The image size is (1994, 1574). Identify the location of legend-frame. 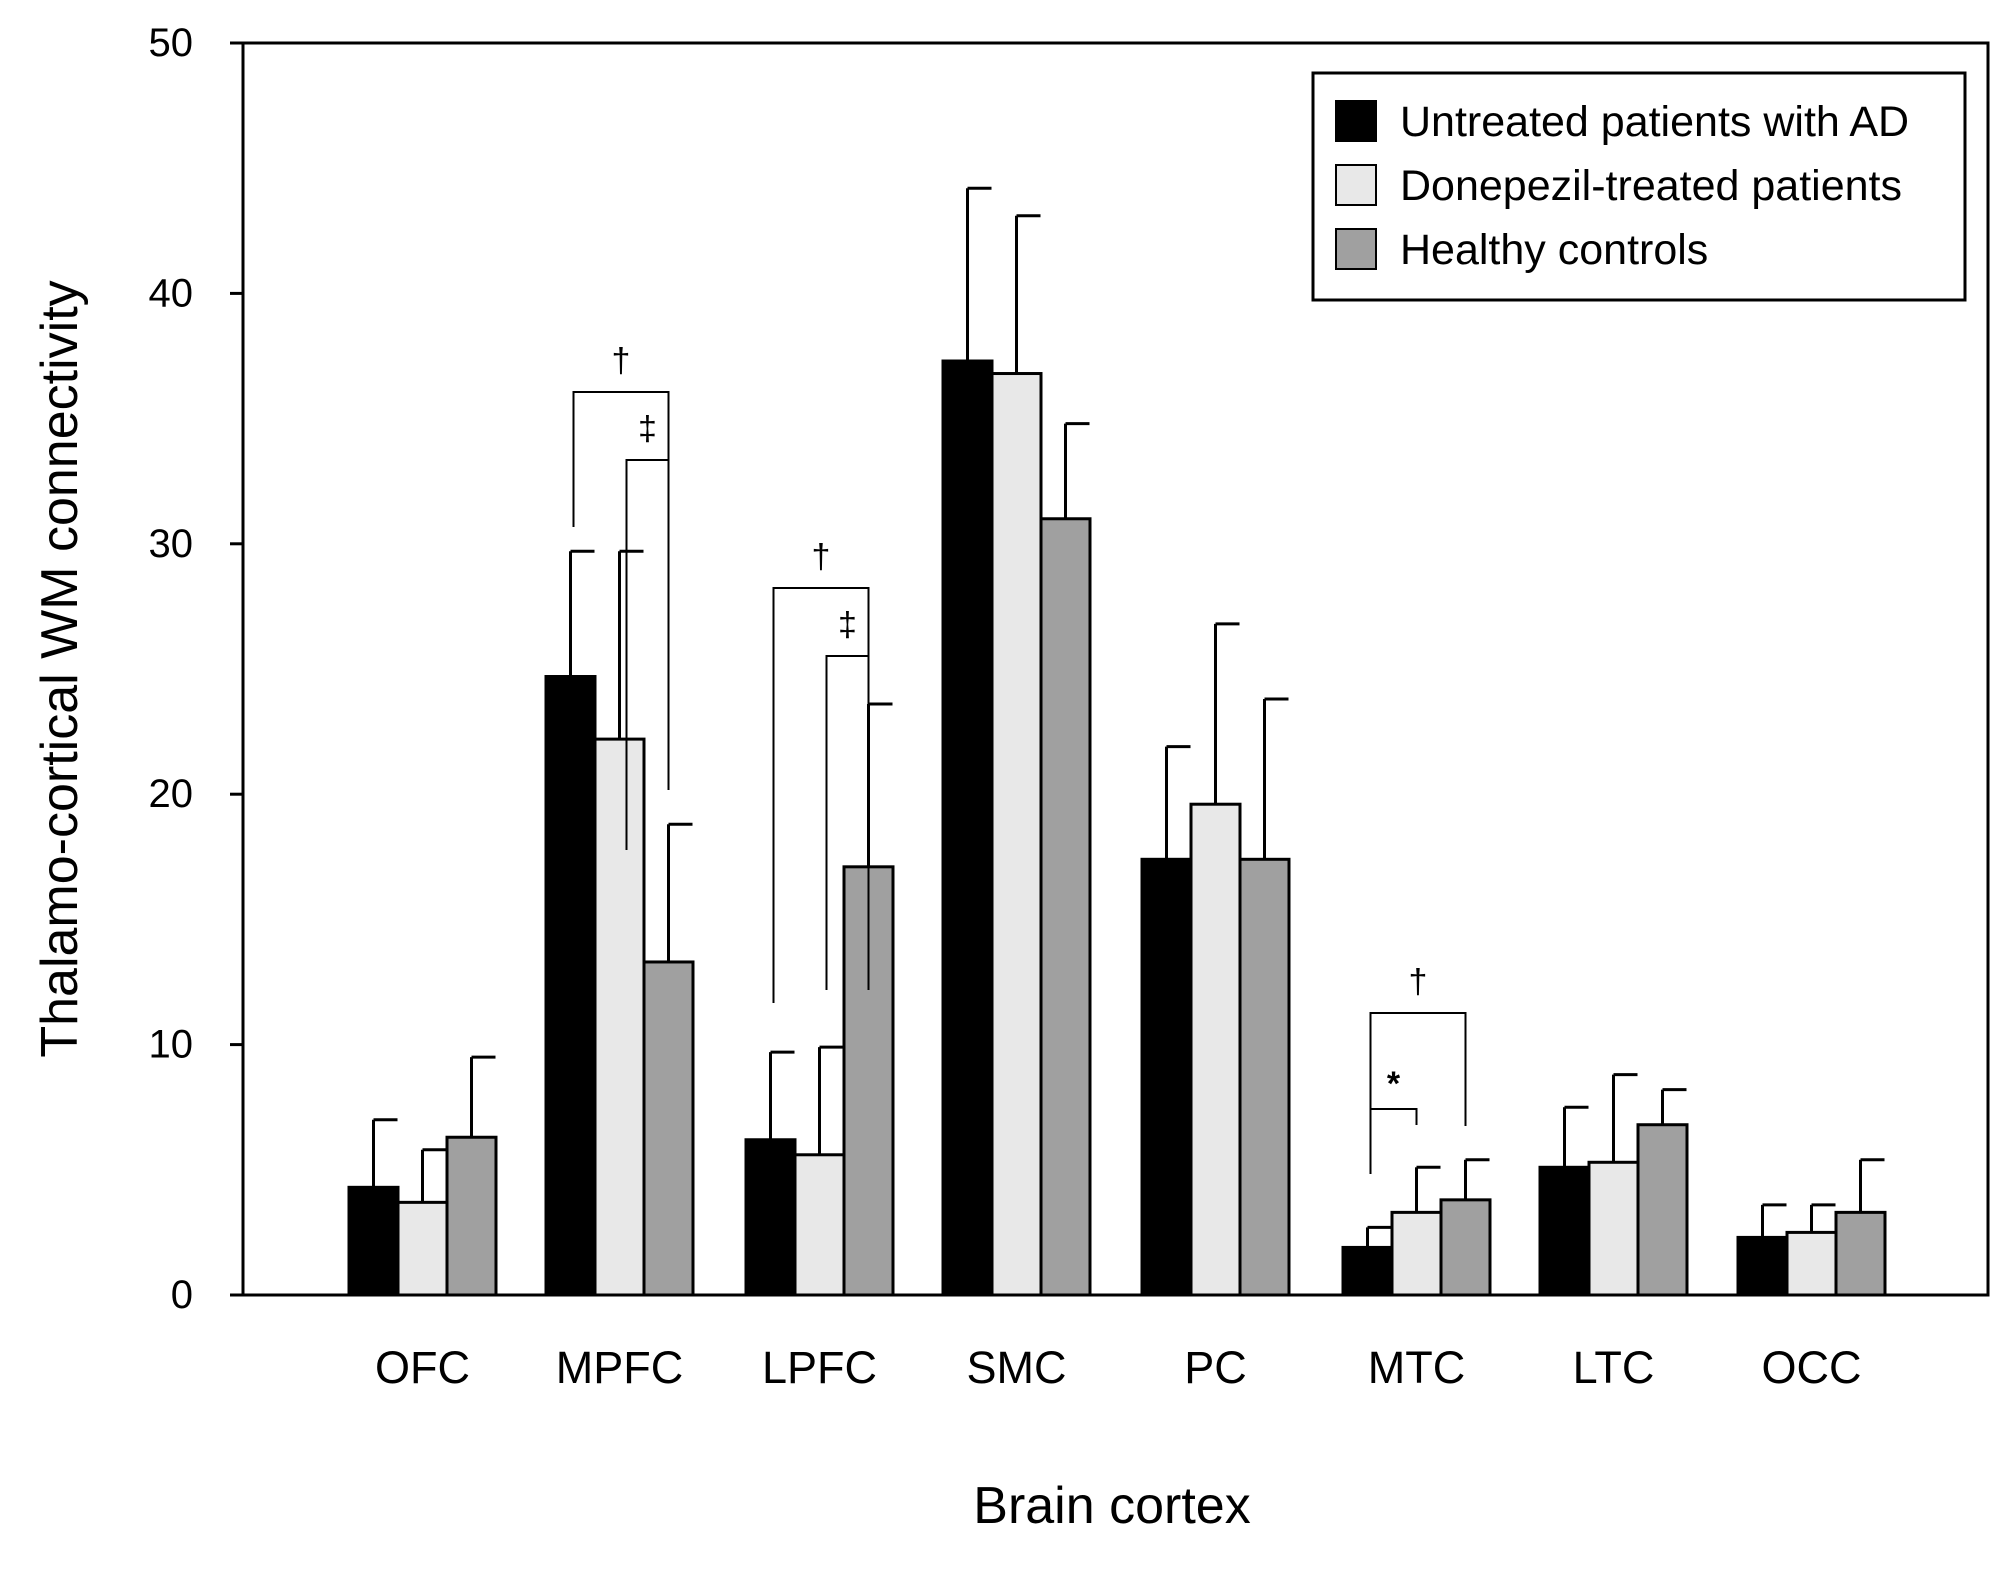
(1639, 186).